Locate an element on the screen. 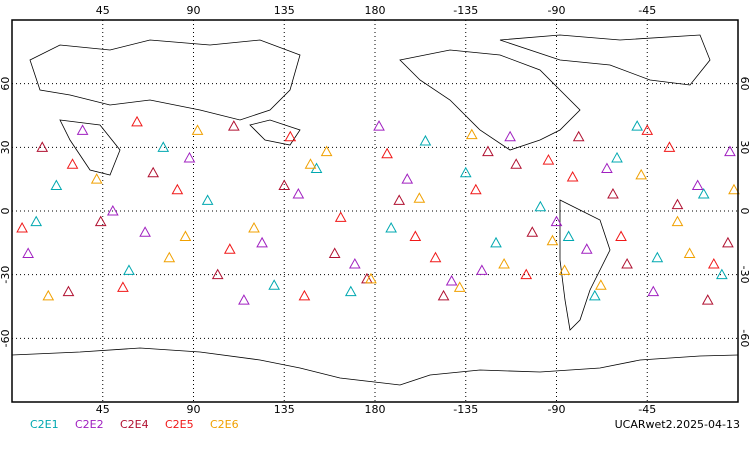 The width and height of the screenshot is (750, 454). legend-label: C2E6 is located at coordinates (224, 424).